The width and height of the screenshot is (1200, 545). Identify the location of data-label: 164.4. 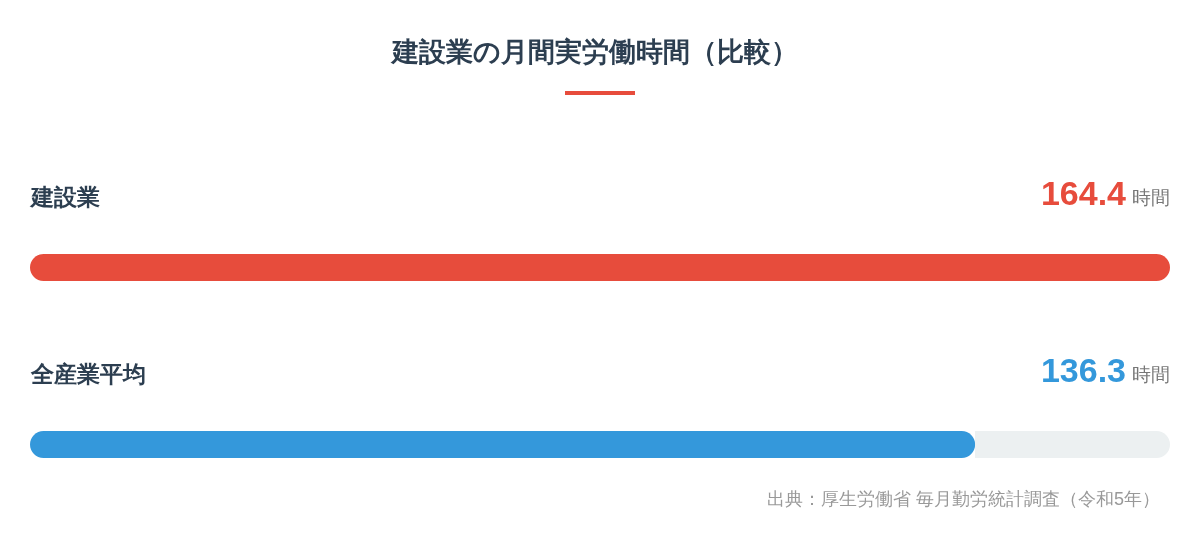
(1083, 192).